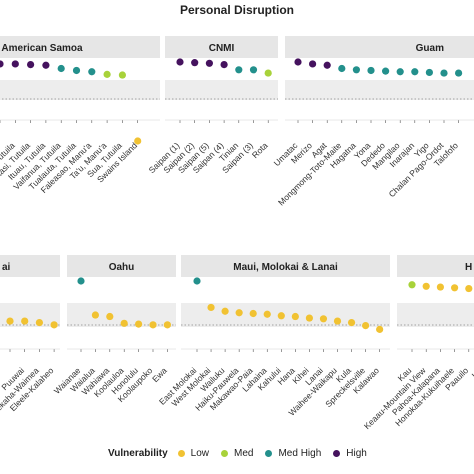  Describe the element at coordinates (80, 90) in the screenshot. I see `panel-band-american-samoa` at that location.